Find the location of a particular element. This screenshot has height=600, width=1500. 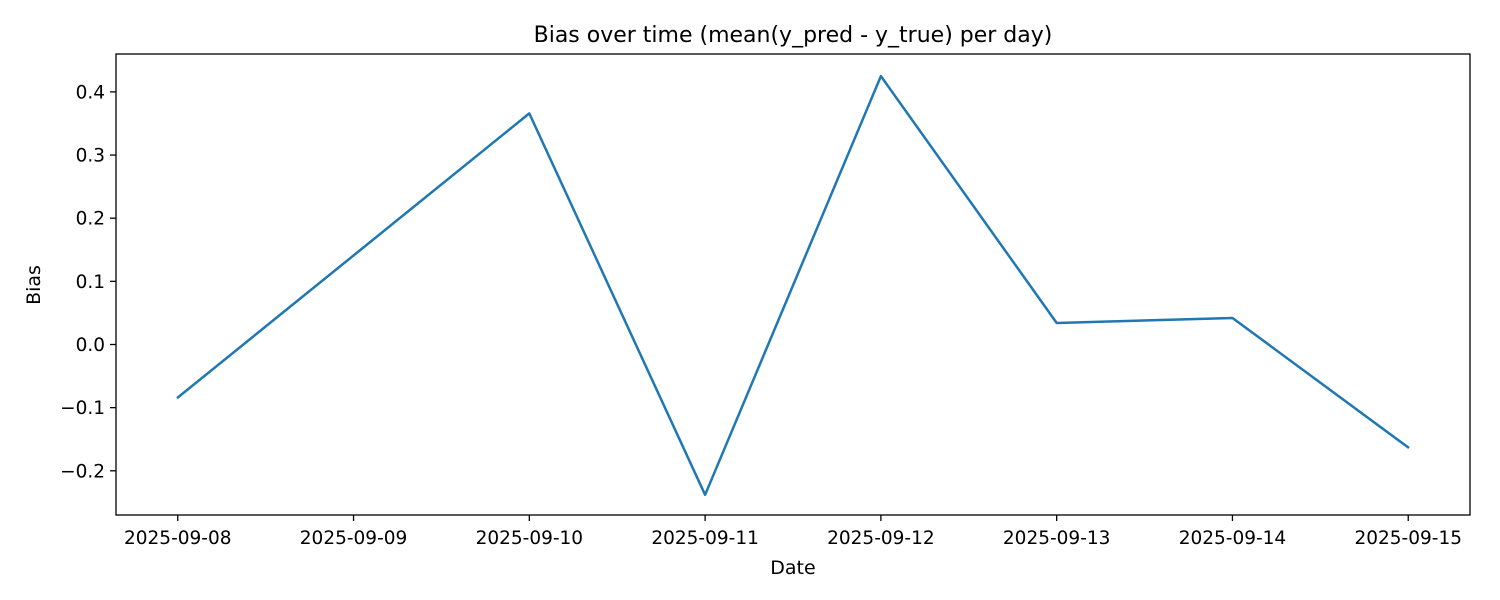

y-tick-label: −0.2 is located at coordinates (82, 471).